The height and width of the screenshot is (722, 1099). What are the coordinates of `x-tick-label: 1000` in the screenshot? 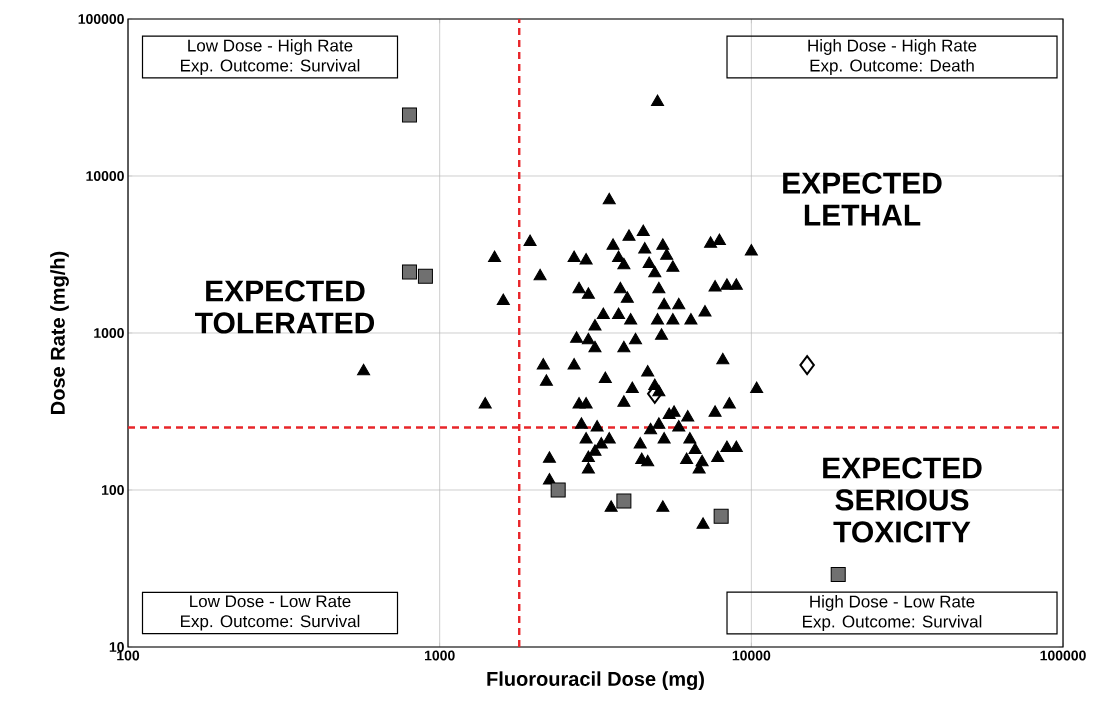 It's located at (439, 655).